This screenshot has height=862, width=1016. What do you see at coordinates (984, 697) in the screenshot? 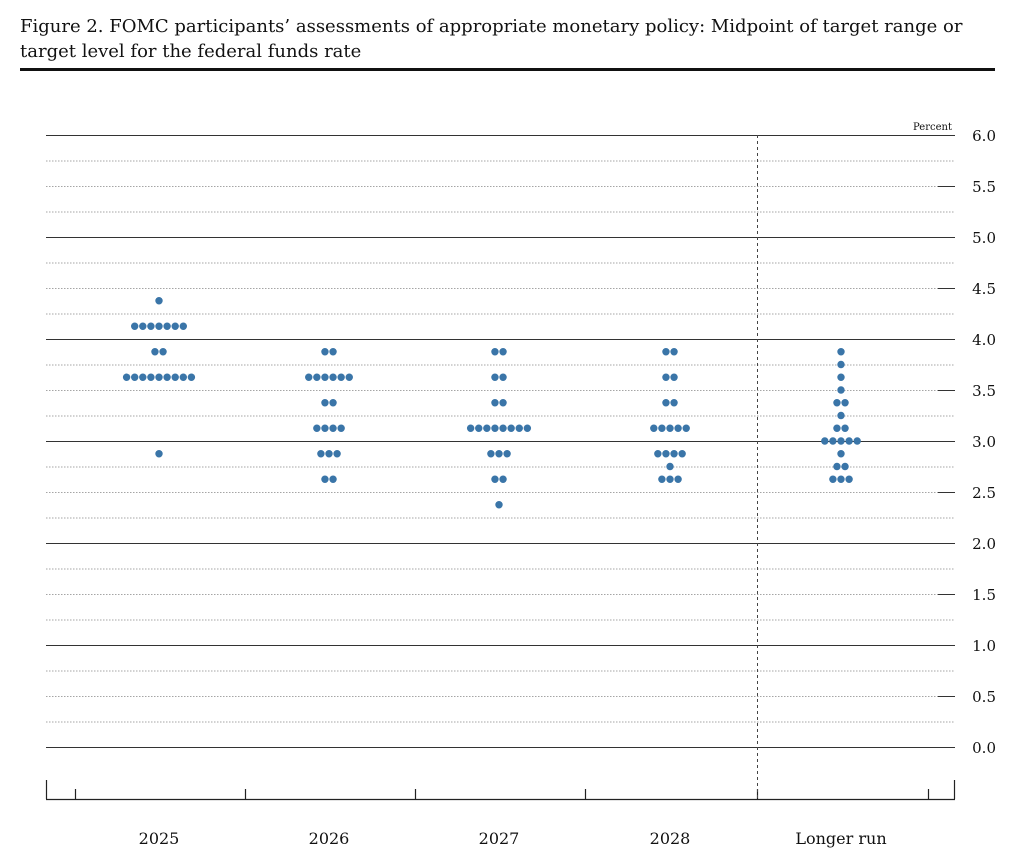
I see `y-tick-label: 0.5` at bounding box center [984, 697].